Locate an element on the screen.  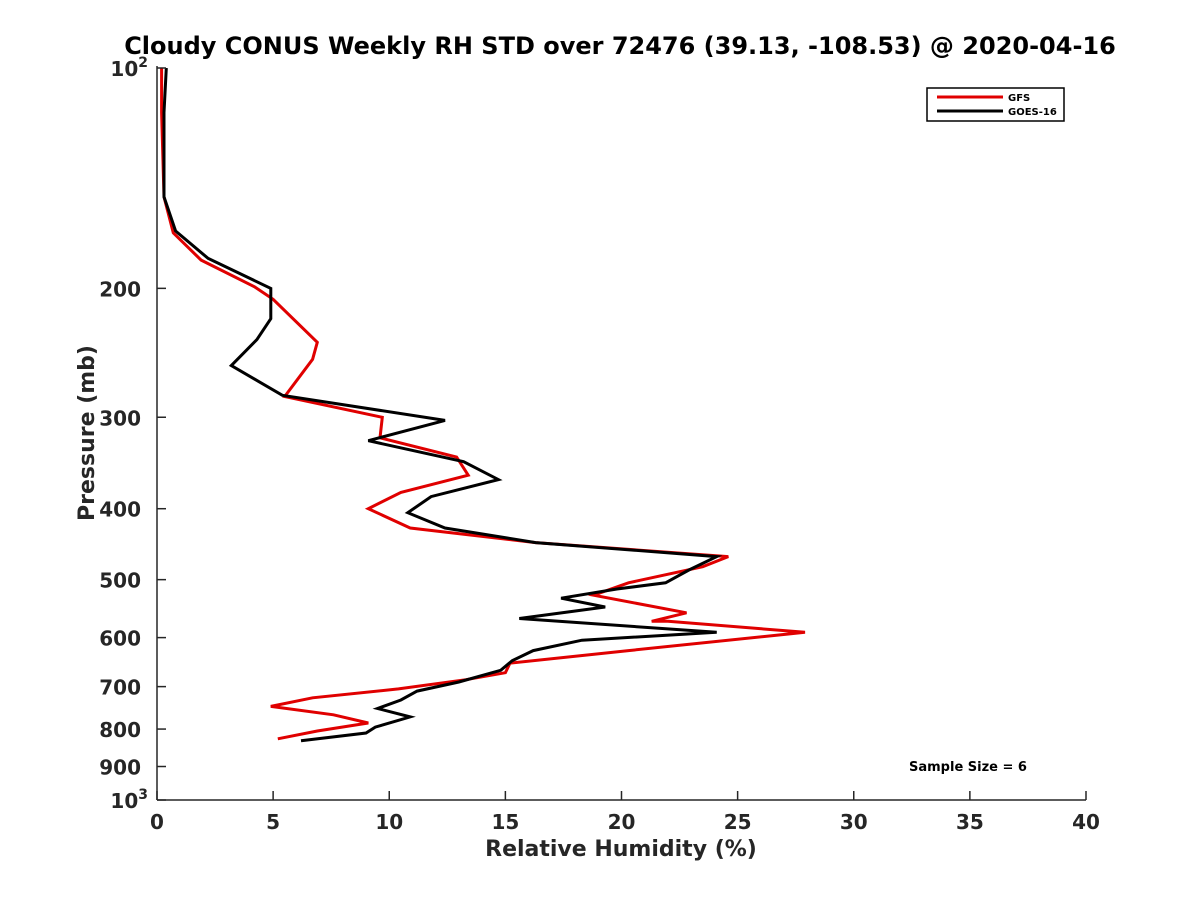
x-tick-label: 0 is located at coordinates (157, 822).